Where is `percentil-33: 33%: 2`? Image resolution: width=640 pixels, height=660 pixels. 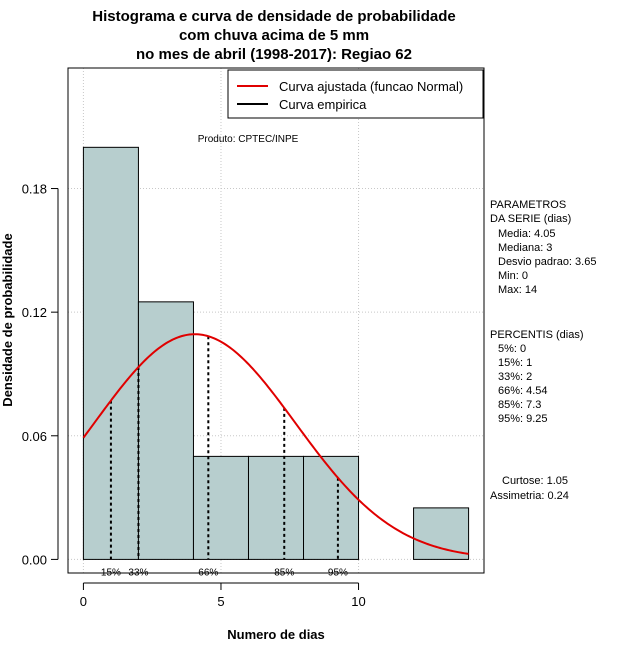
percentil-33: 33%: 2 is located at coordinates (515, 377).